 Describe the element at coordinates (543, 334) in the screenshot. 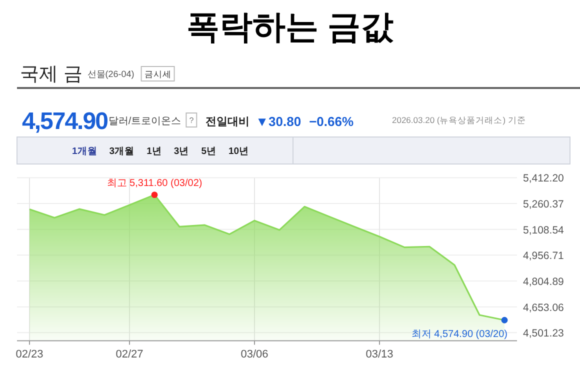

I see `y-tick-label: 4,501.23` at that location.